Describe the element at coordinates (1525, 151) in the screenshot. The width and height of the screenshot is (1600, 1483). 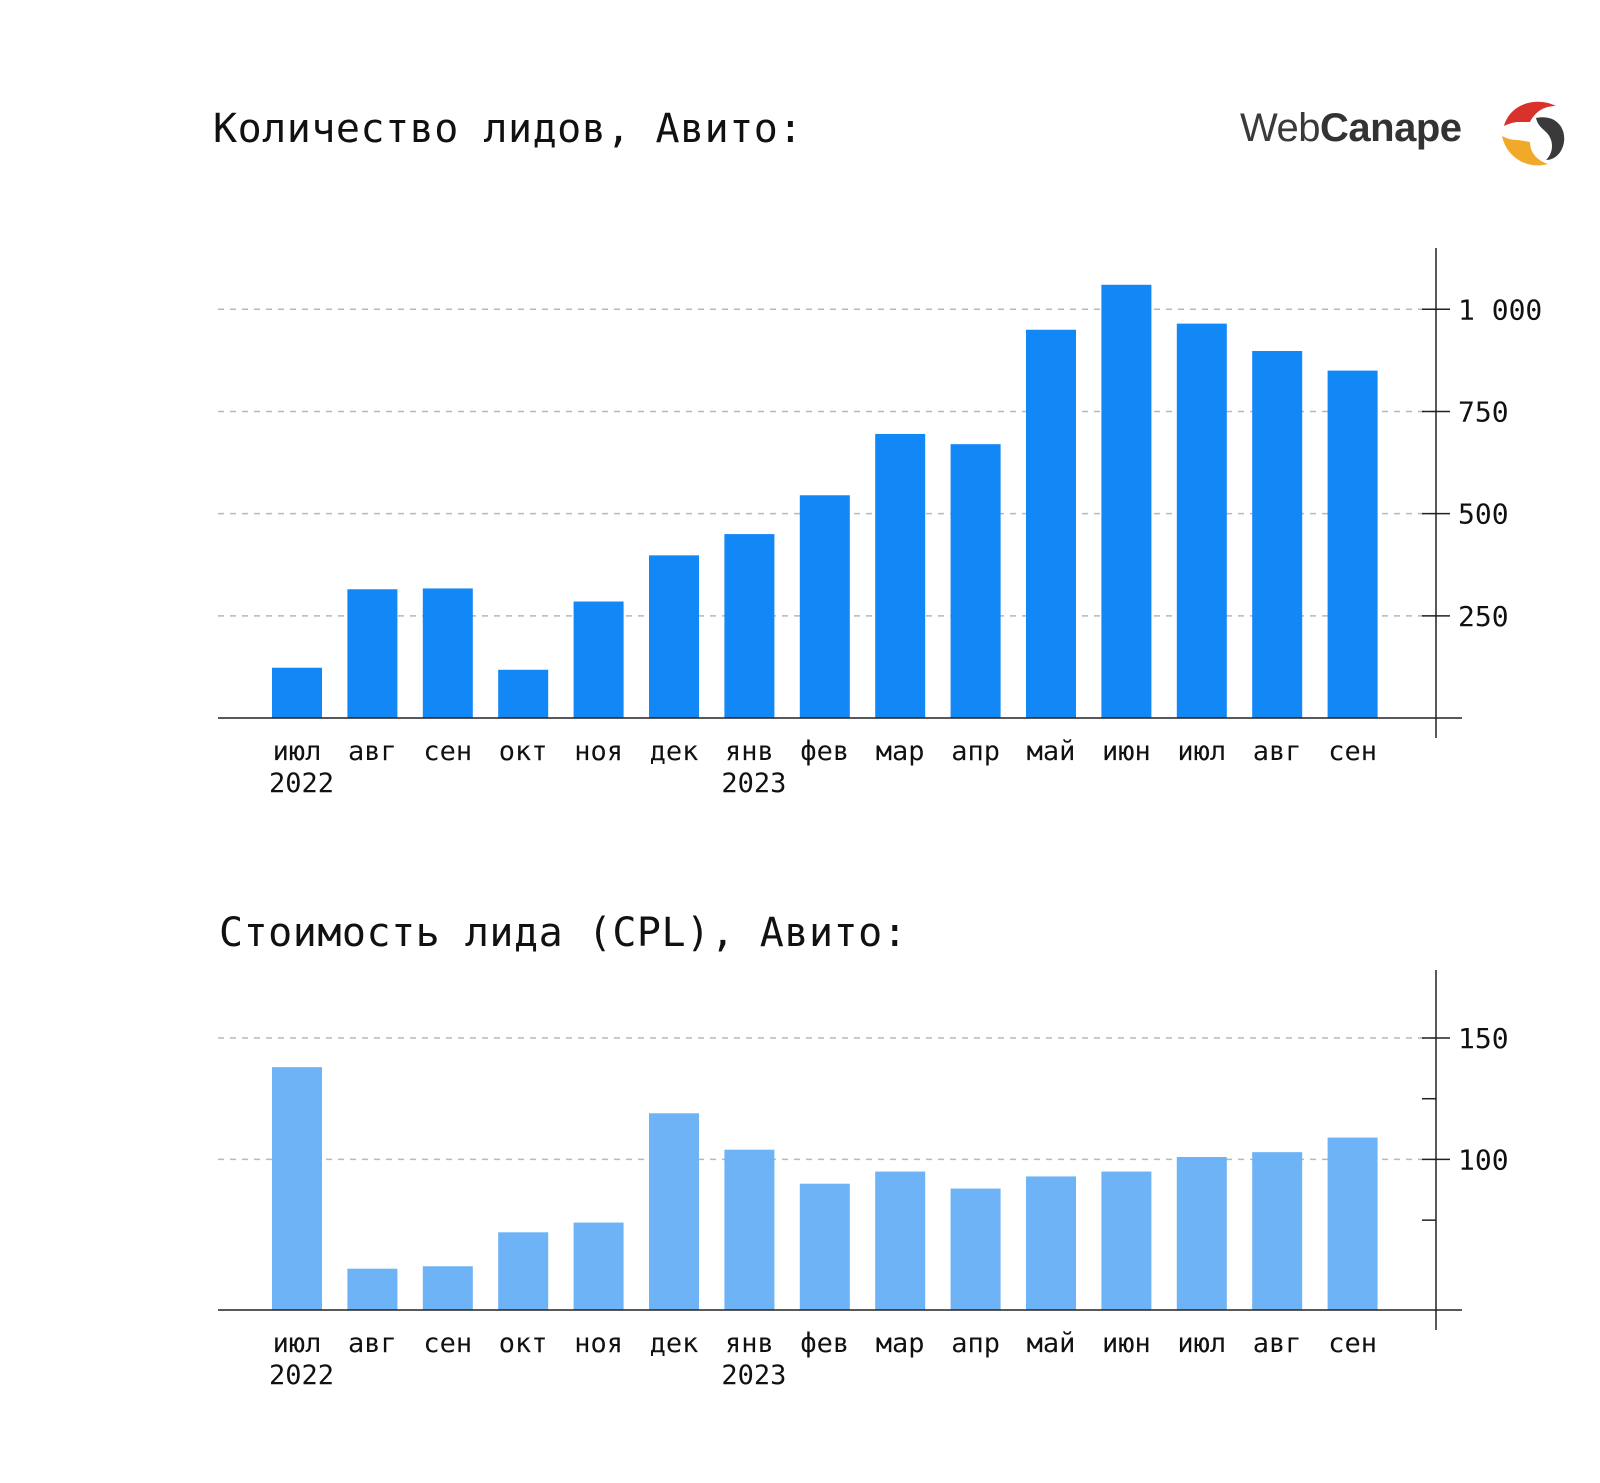
I see `logo-swirl-orange` at that location.